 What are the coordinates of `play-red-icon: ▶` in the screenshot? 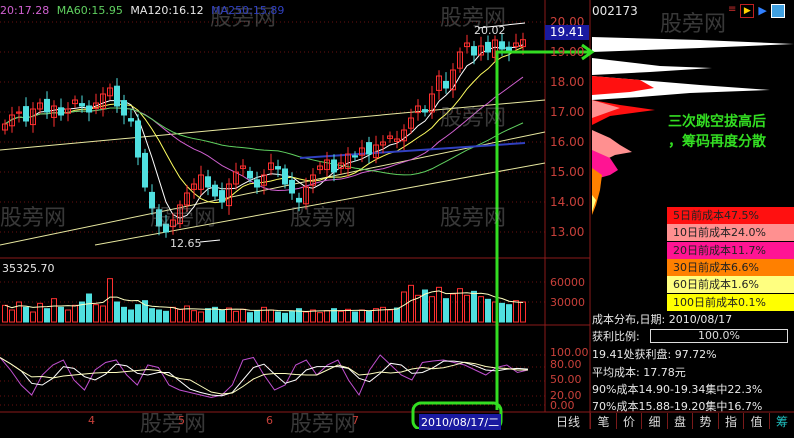 It's located at (747, 11).